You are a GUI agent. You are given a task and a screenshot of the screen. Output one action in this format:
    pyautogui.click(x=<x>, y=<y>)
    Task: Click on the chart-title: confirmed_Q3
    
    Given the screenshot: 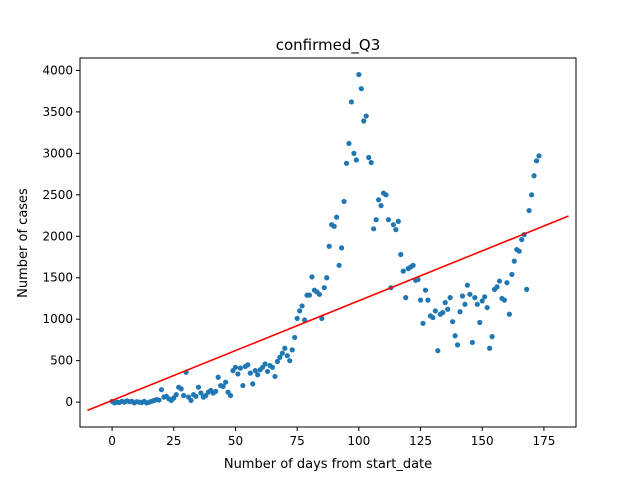 What is the action you would take?
    pyautogui.click(x=328, y=45)
    